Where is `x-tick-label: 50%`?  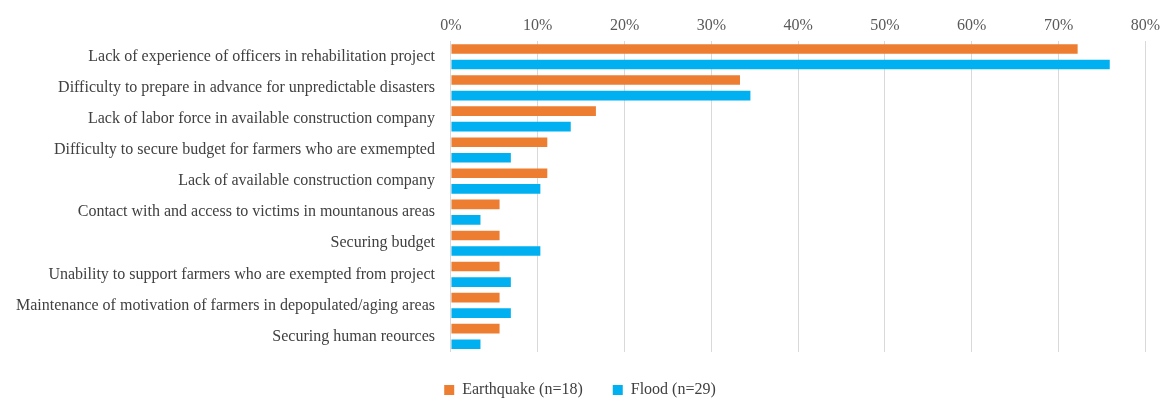 x-tick-label: 50% is located at coordinates (885, 24).